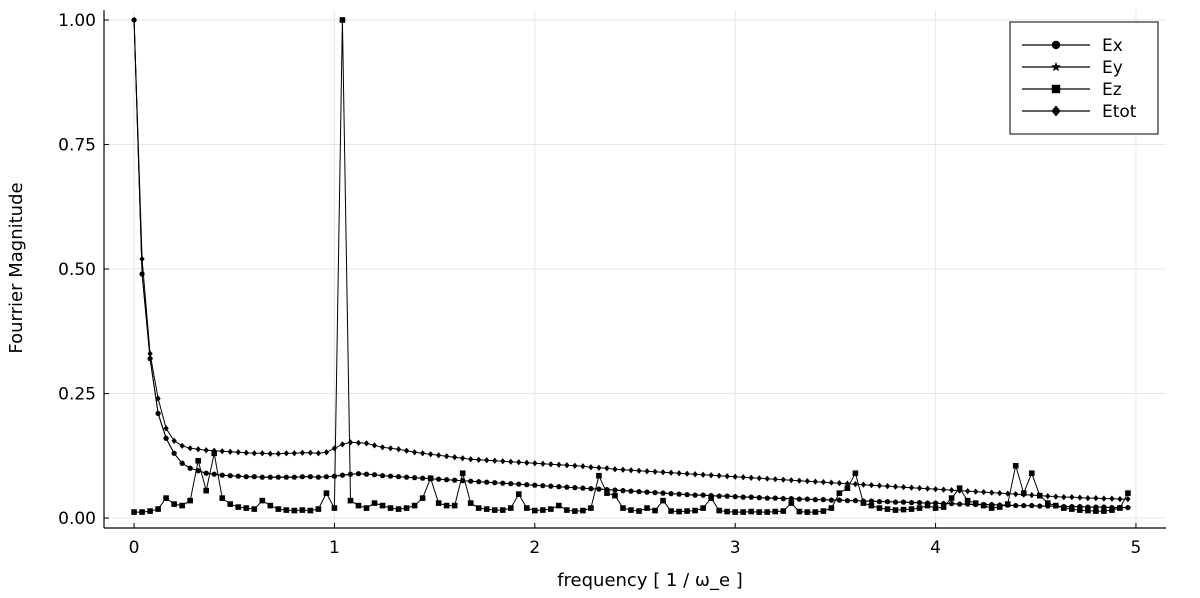 The width and height of the screenshot is (1200, 598). What do you see at coordinates (1136, 548) in the screenshot?
I see `x-tick-label: 5` at bounding box center [1136, 548].